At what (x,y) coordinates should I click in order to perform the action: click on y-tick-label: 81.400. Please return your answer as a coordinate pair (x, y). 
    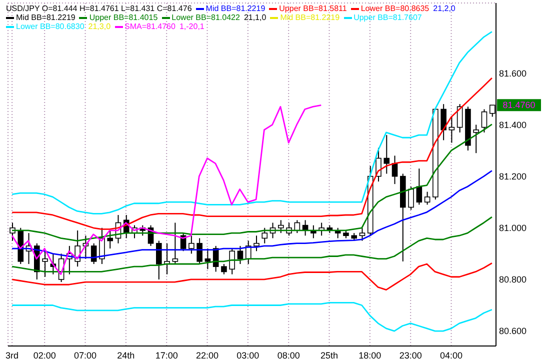
    Looking at the image, I should click on (513, 125).